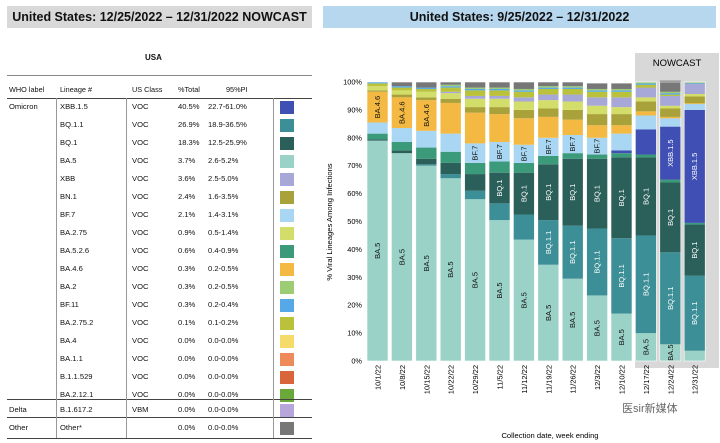 The image size is (720, 443). I want to click on table-cell-pct: 0.1%, so click(187, 322).